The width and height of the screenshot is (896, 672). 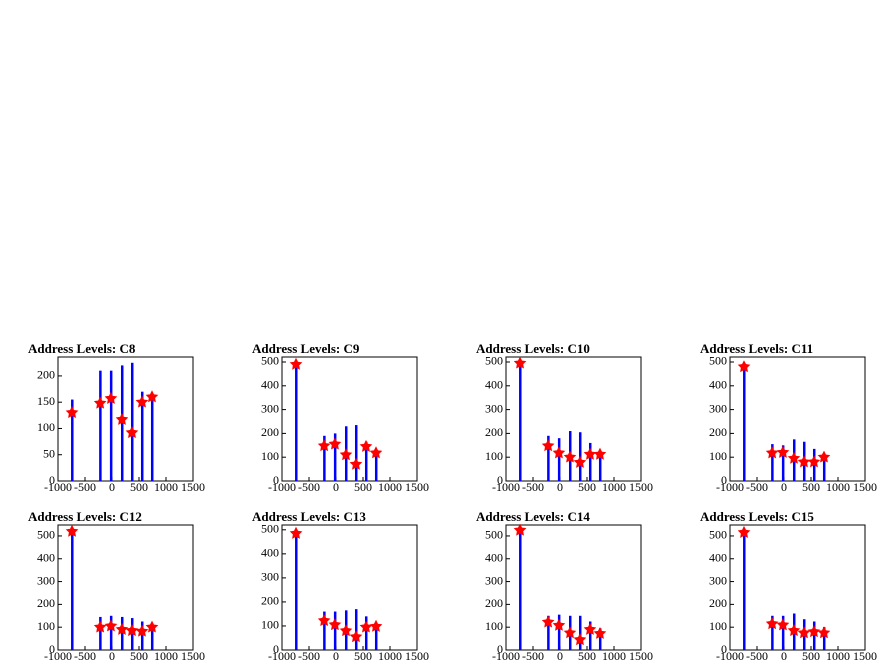 I want to click on panel-title: Address Levels: C13, so click(x=309, y=516).